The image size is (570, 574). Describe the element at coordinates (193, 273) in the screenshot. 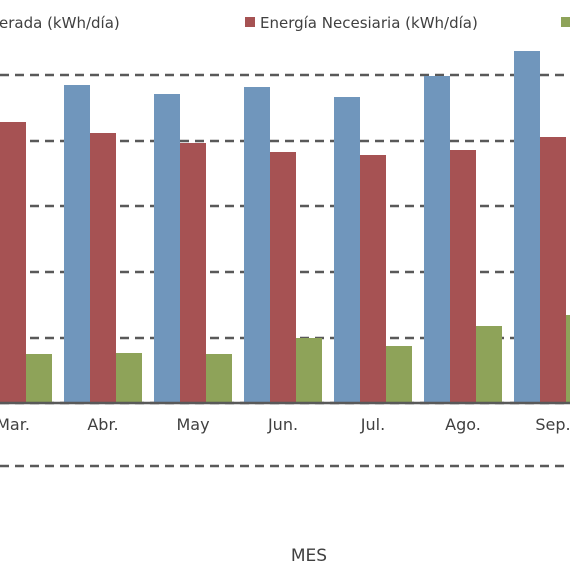

I see `bar-required-may` at that location.